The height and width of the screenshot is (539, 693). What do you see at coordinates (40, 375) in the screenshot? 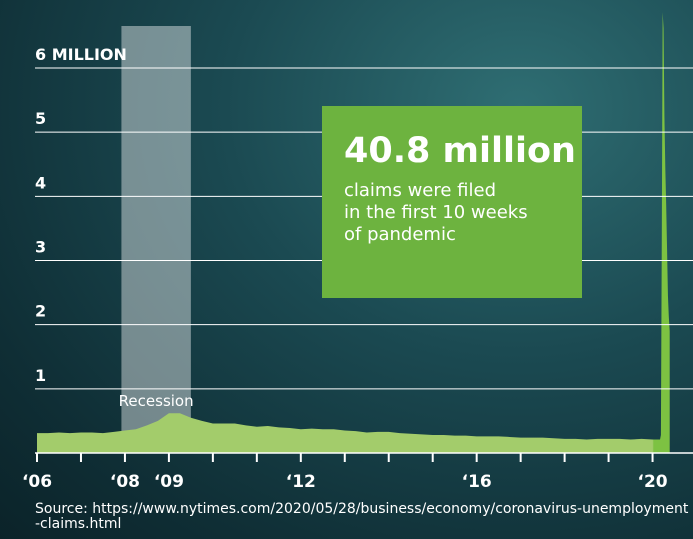
I see `y-tick-label: 1` at bounding box center [40, 375].